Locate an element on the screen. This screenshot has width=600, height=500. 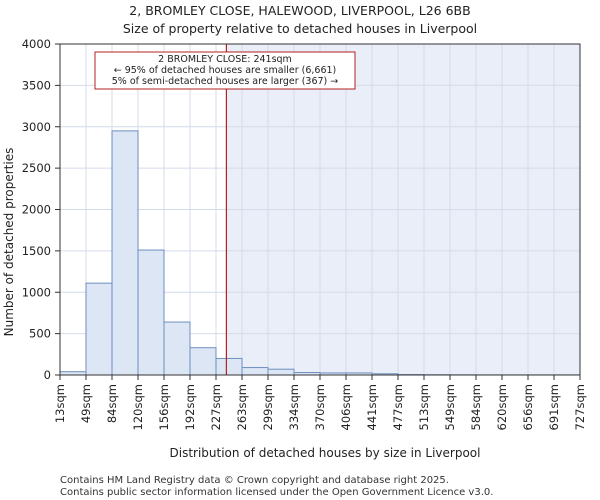
y-tick-label: 4000 is located at coordinates (36, 44).